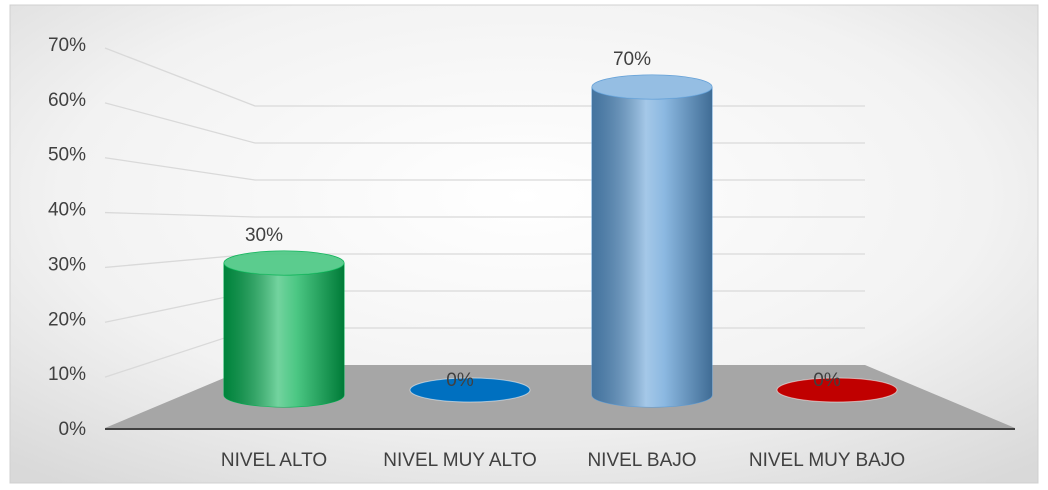 Image resolution: width=1048 pixels, height=490 pixels. Describe the element at coordinates (274, 460) in the screenshot. I see `x-tick-label: NIVEL ALTO` at that location.